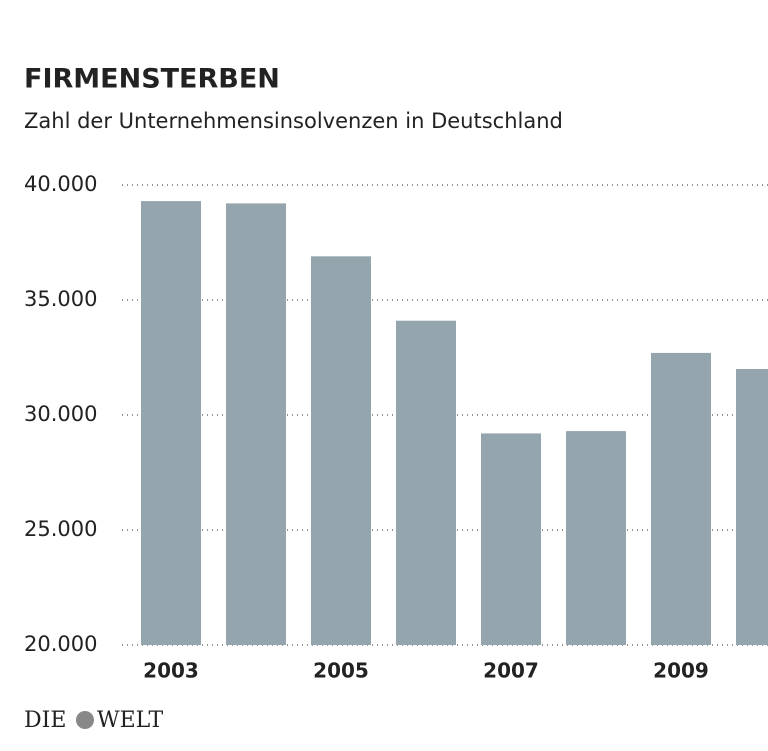 This screenshot has height=751, width=768. What do you see at coordinates (152, 79) in the screenshot?
I see `chart-title: FIRMENSTERBEN` at bounding box center [152, 79].